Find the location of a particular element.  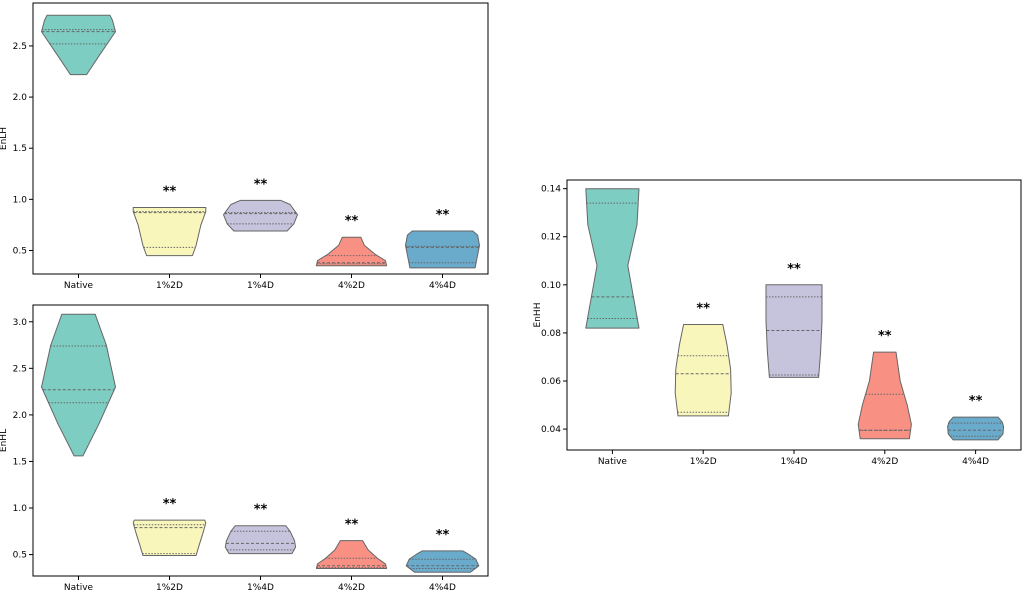

y-tick-label: 0.08 is located at coordinates (551, 334).